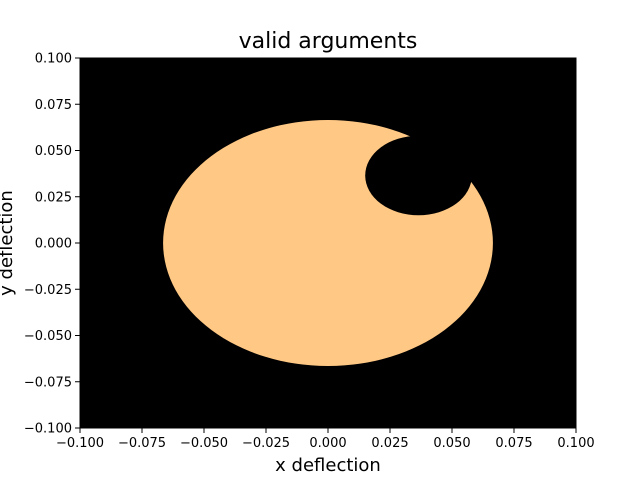 The image size is (640, 480). What do you see at coordinates (204, 443) in the screenshot?
I see `x-tick-label: −0.050` at bounding box center [204, 443].